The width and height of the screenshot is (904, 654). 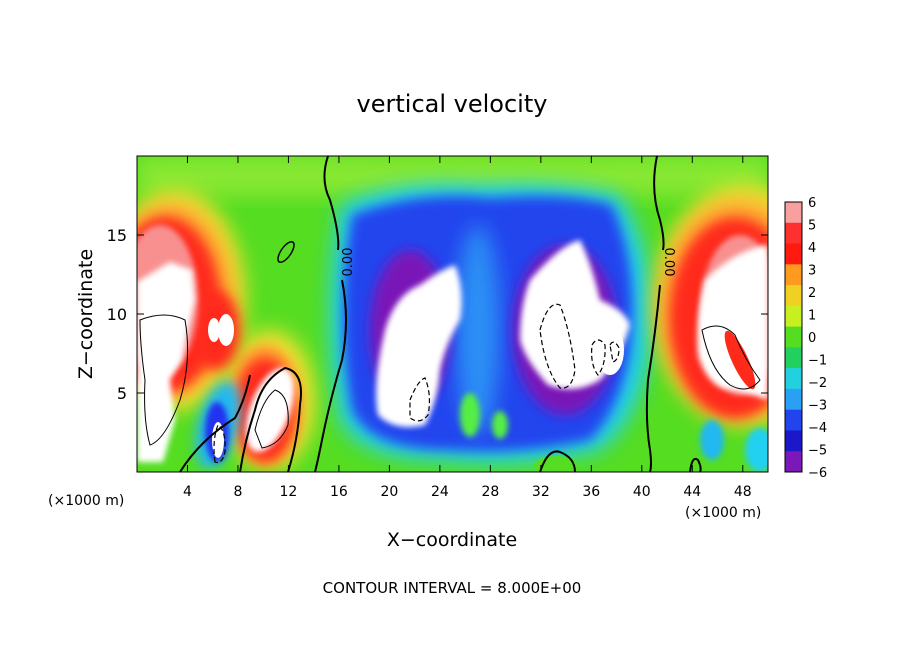 What do you see at coordinates (642, 492) in the screenshot?
I see `x-tick-label: 40` at bounding box center [642, 492].